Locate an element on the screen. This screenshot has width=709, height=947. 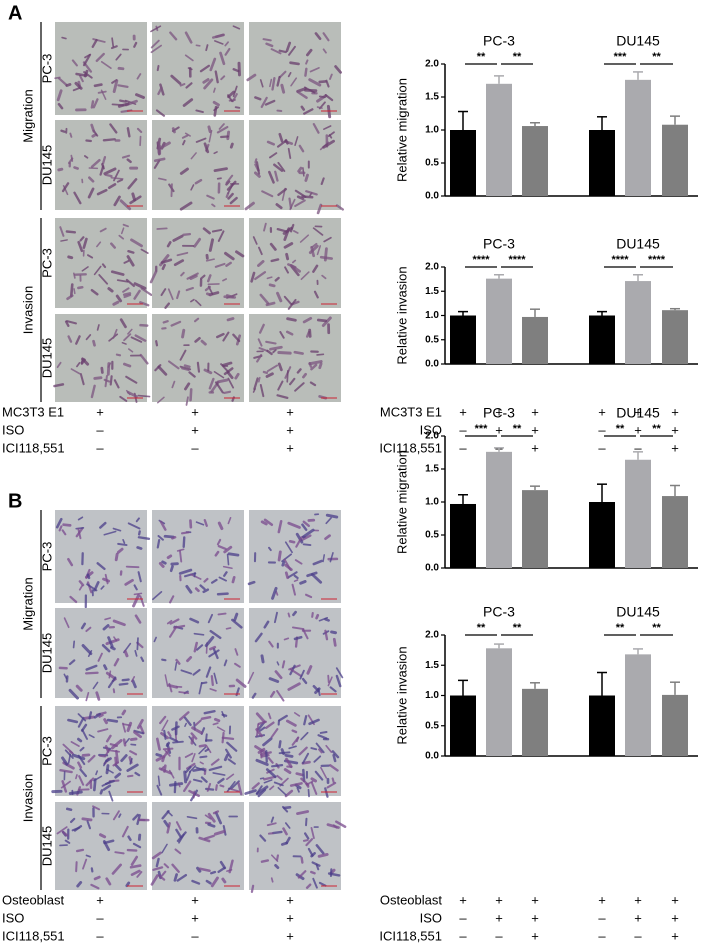
y-tick-label: 0.0 is located at coordinates (432, 196).